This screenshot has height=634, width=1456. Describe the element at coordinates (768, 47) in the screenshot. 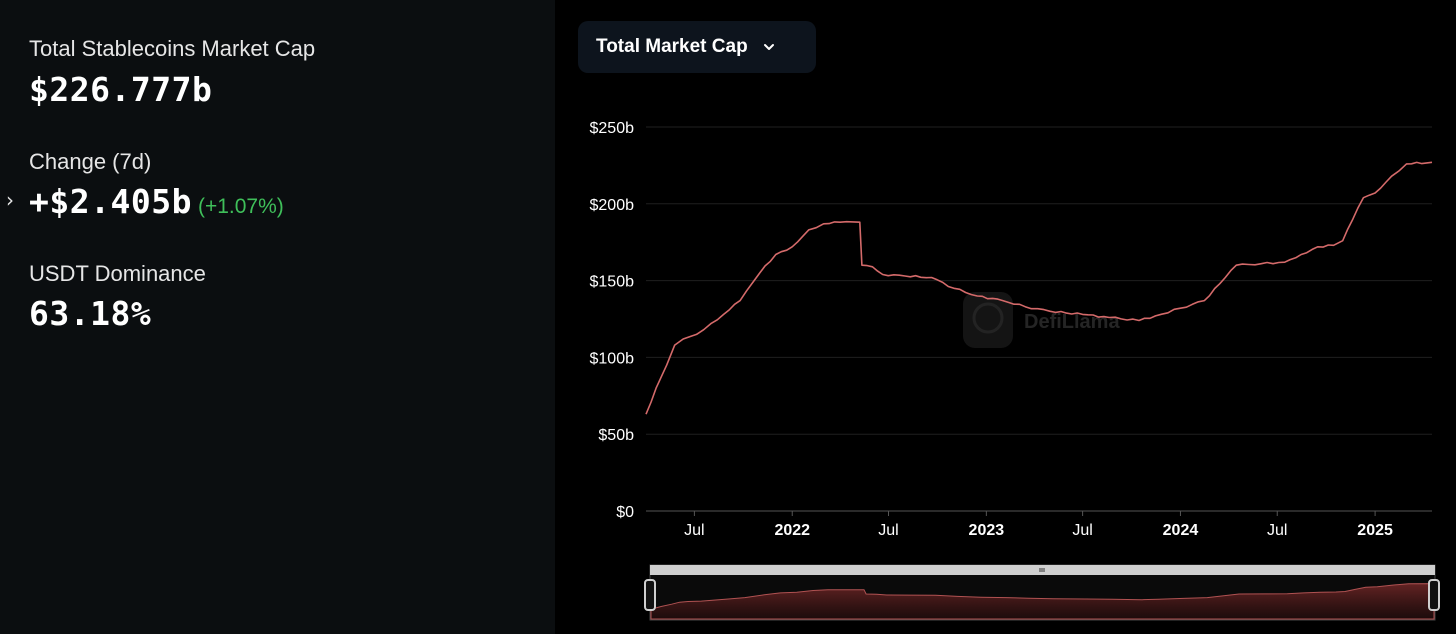

I see `chevron-down-icon` at that location.